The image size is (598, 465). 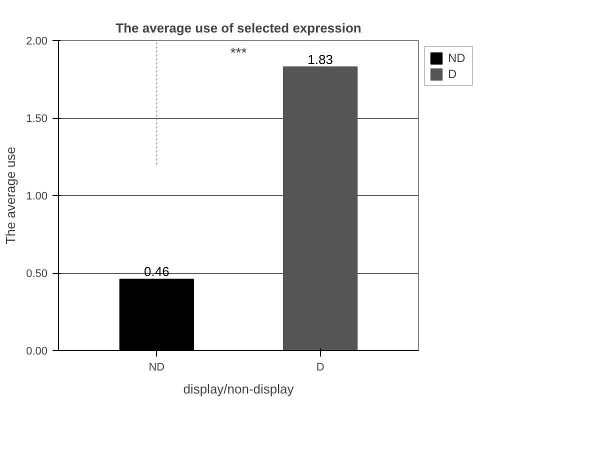 I want to click on legend-label: D, so click(x=453, y=74).